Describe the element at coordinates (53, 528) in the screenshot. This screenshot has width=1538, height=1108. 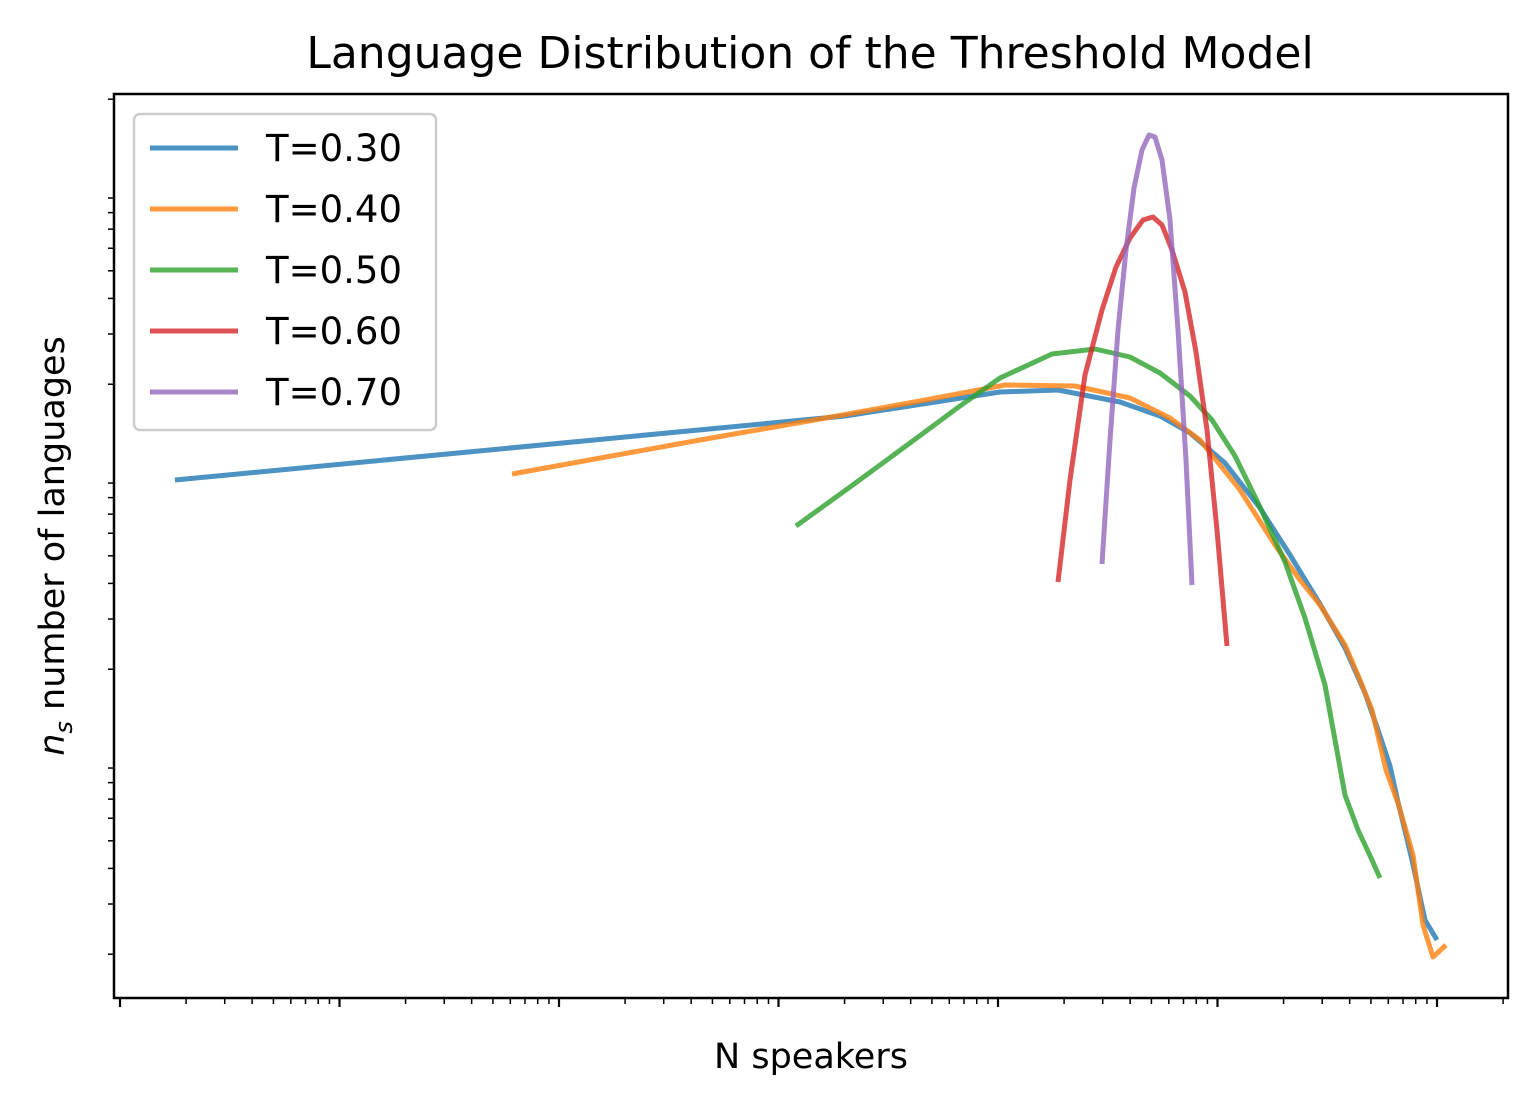
I see `y-axis-label-text: number of languages` at that location.